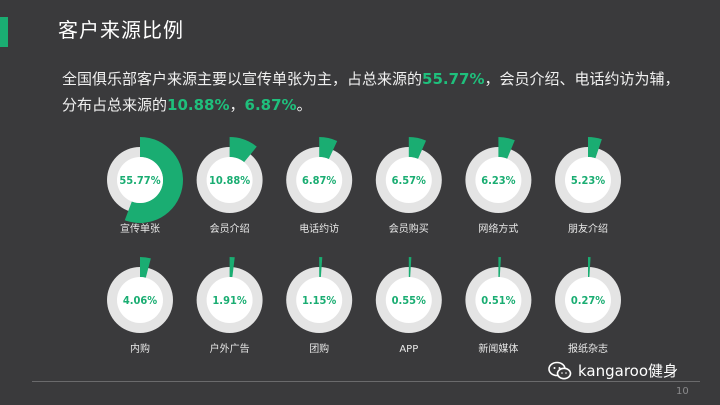 The image size is (720, 405). I want to click on pie-2: 10.88% 会员介绍, so click(229, 186).